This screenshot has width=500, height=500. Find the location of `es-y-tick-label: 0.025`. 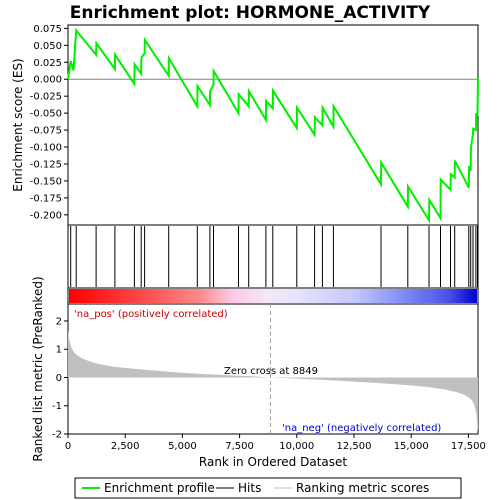

es-y-tick-label: 0.025 is located at coordinates (47, 63).